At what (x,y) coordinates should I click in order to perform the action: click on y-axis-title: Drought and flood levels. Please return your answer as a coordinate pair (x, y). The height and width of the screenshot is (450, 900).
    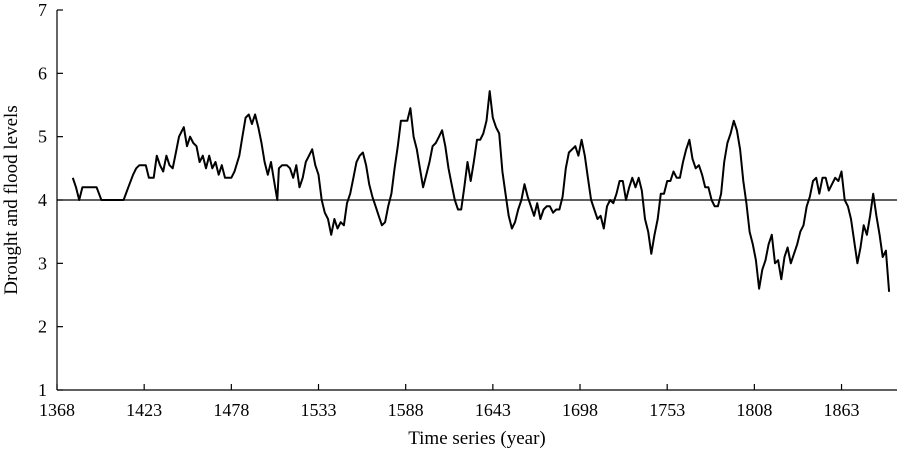
    Looking at the image, I should click on (11, 199).